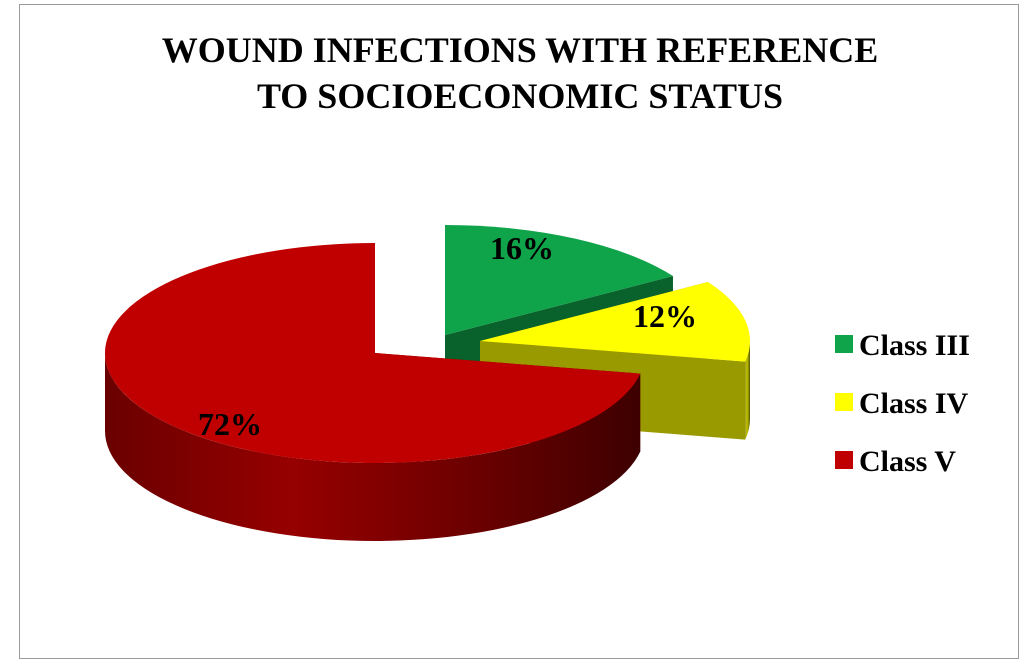 This screenshot has height=665, width=1022. I want to click on chart-title-line-2: TO SOCIOECONOMIC STATUS, so click(520, 96).